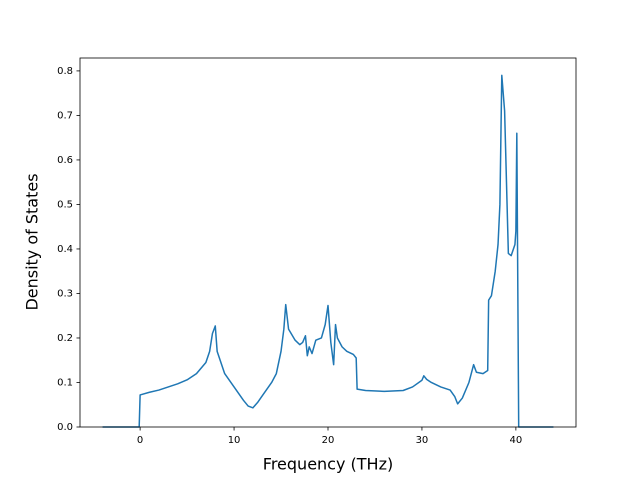 This screenshot has width=640, height=480. I want to click on y-tick-label: 0.4, so click(65, 249).